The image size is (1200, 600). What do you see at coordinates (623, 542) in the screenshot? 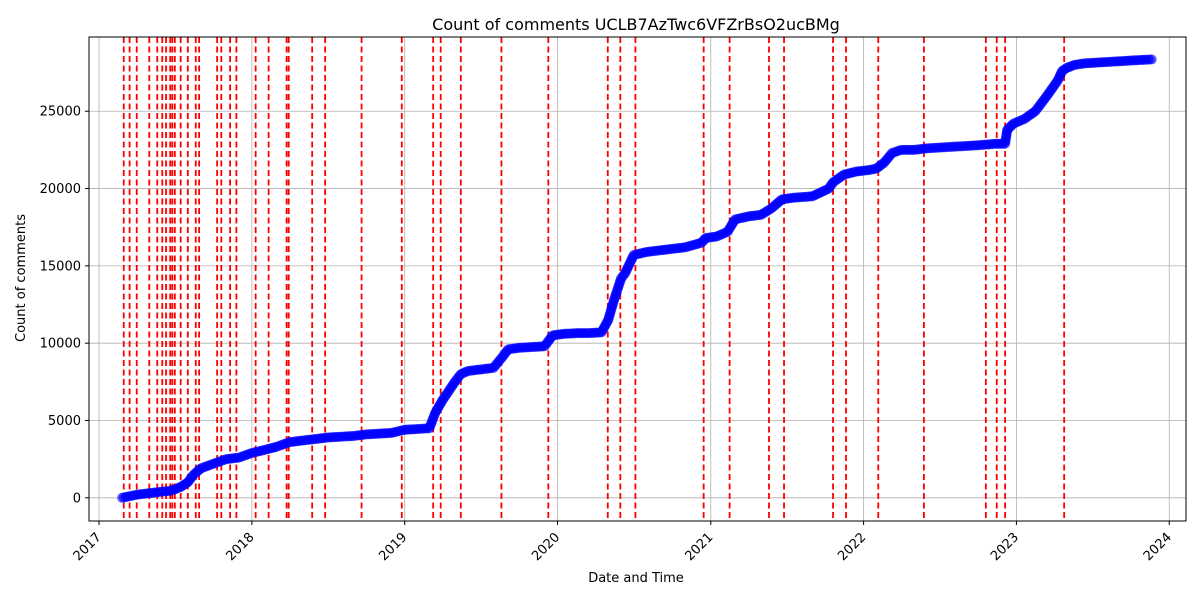
I see `x-axis-ticks: 2017 2018 2019 2020 2021 2022 2023 2024` at bounding box center [623, 542].